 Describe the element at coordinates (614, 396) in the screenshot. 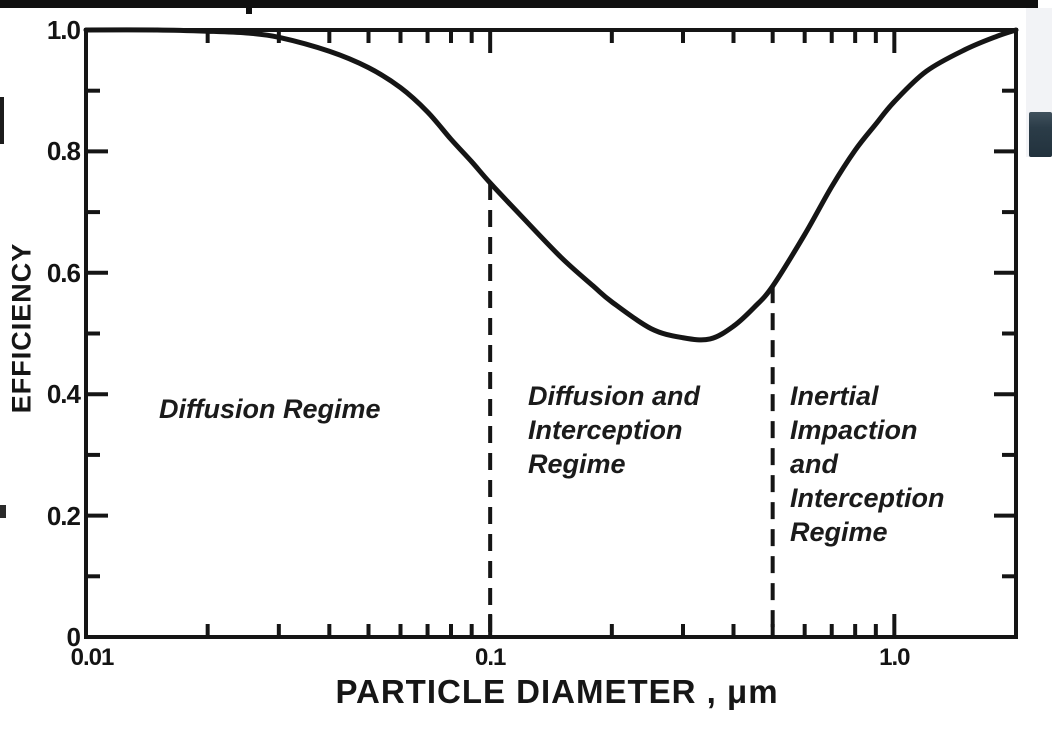

I see `regime-annotation-line: Diffusion and` at that location.